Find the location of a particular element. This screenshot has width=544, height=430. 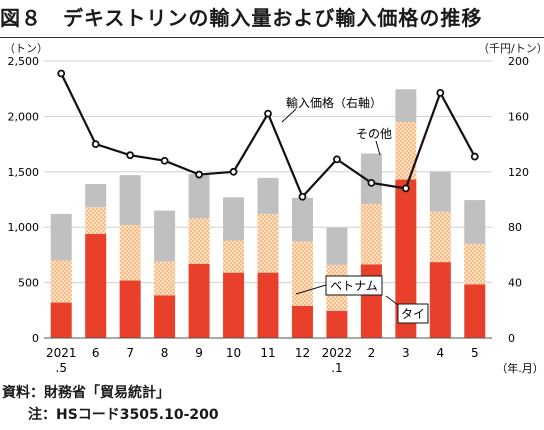

x-tick-label: 3 is located at coordinates (406, 353).